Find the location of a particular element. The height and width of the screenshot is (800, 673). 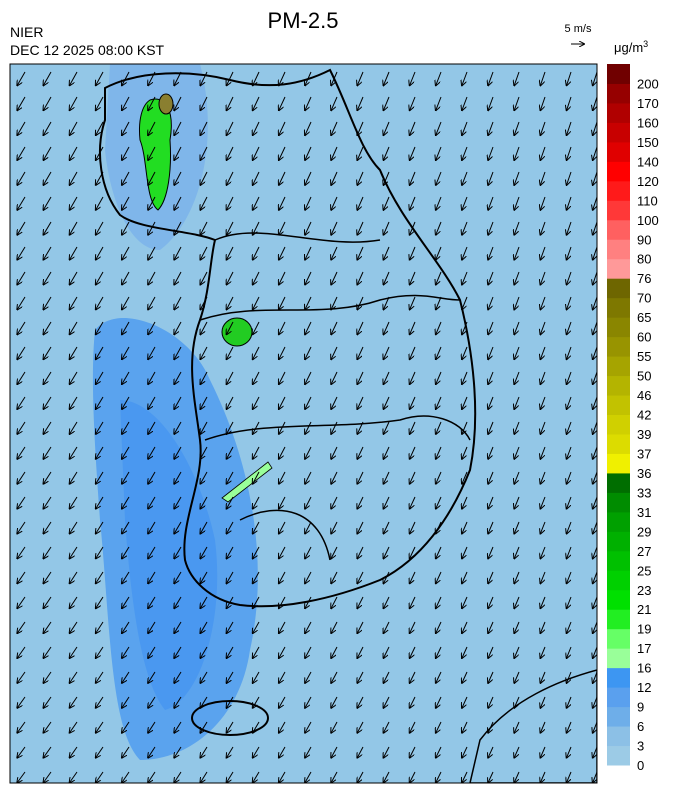

colorbar-label: 36 is located at coordinates (644, 473).